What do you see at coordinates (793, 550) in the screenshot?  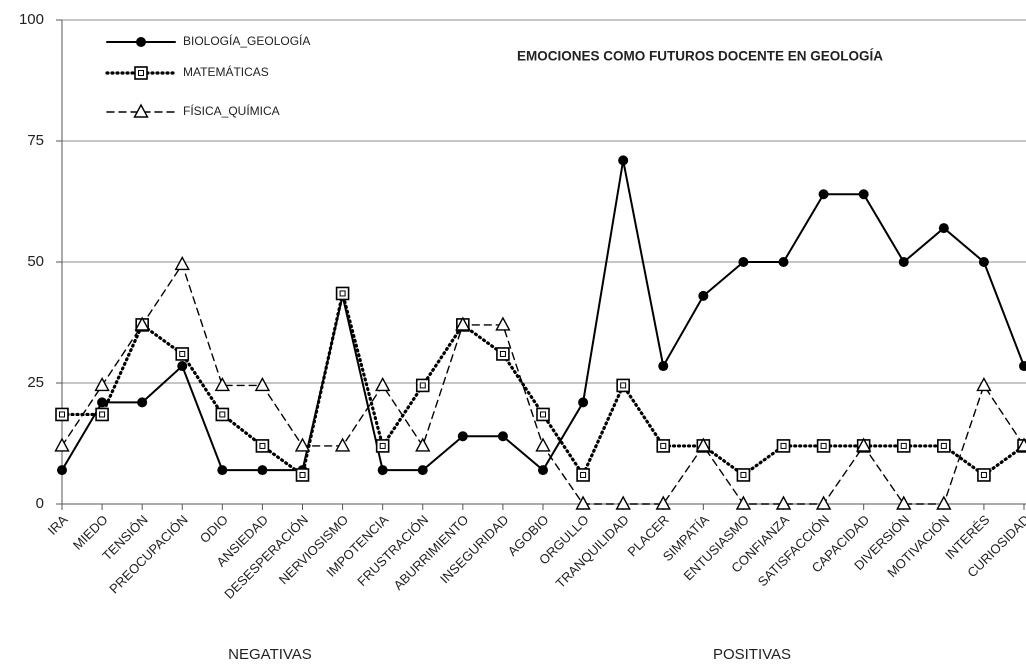 I see `x-tick-label: SATISFACCIÓN` at bounding box center [793, 550].